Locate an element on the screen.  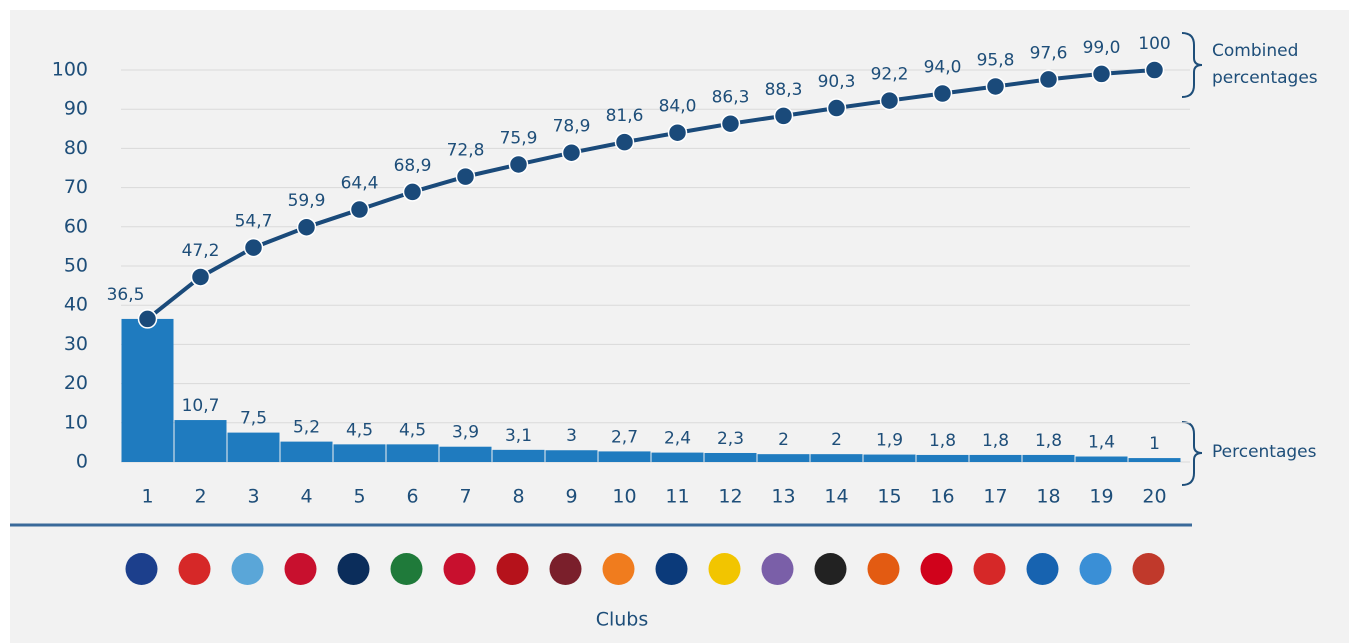
data-label: 75,9 is located at coordinates (519, 138).